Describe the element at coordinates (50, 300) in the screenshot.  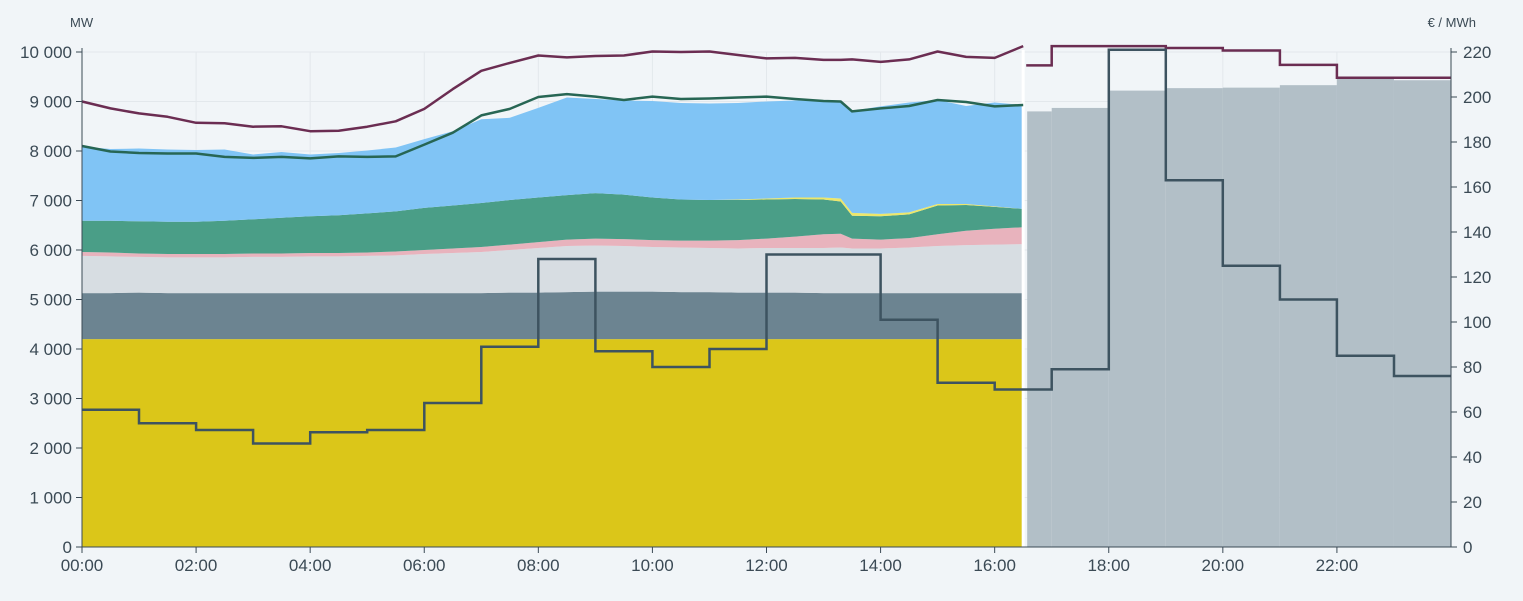
I see `left-tick-label: 5 000` at that location.